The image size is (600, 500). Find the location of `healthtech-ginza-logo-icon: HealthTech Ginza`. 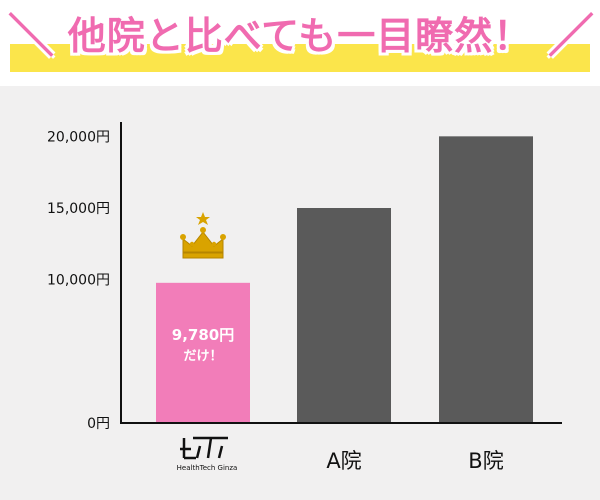

healthtech-ginza-logo-icon: HealthTech Ginza is located at coordinates (207, 454).